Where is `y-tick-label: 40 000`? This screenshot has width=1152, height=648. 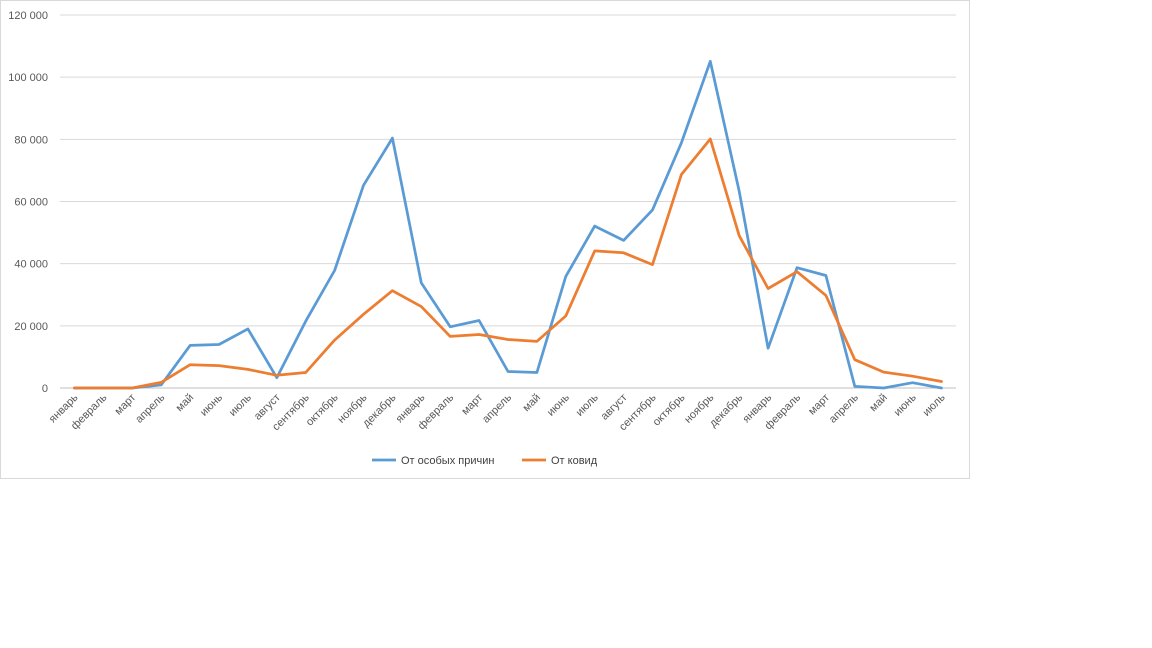
y-tick-label: 40 000 is located at coordinates (31, 265).